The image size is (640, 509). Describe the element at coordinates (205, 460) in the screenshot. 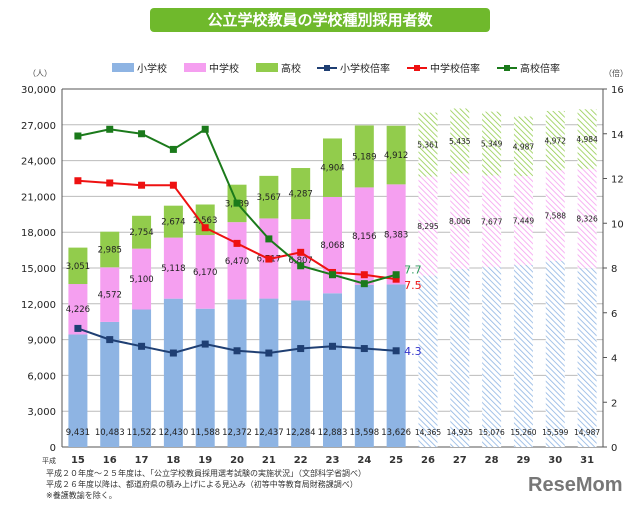

I see `x-tick-label: 19` at that location.